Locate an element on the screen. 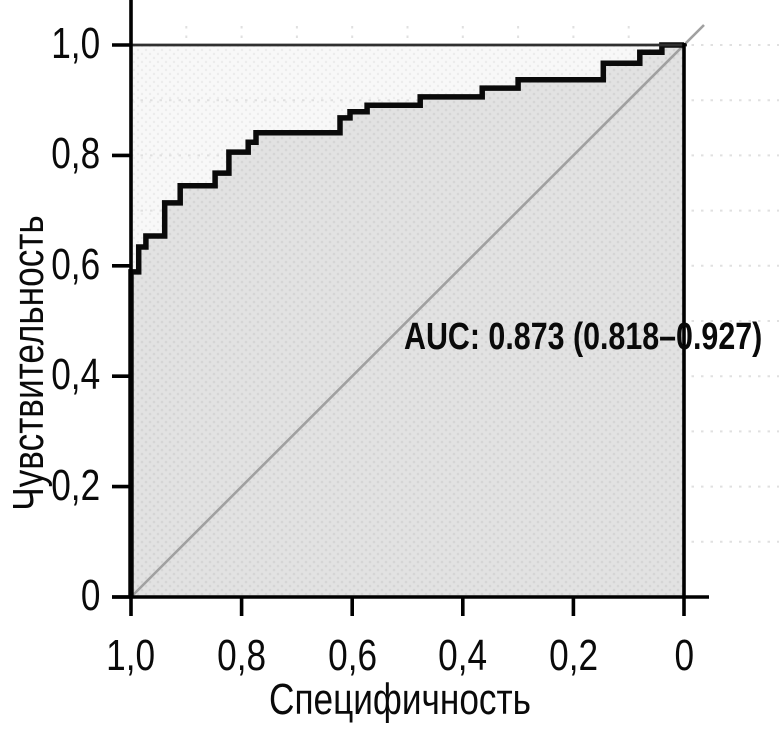 The image size is (783, 731). y-tick-label: 0,6 is located at coordinates (75, 264).